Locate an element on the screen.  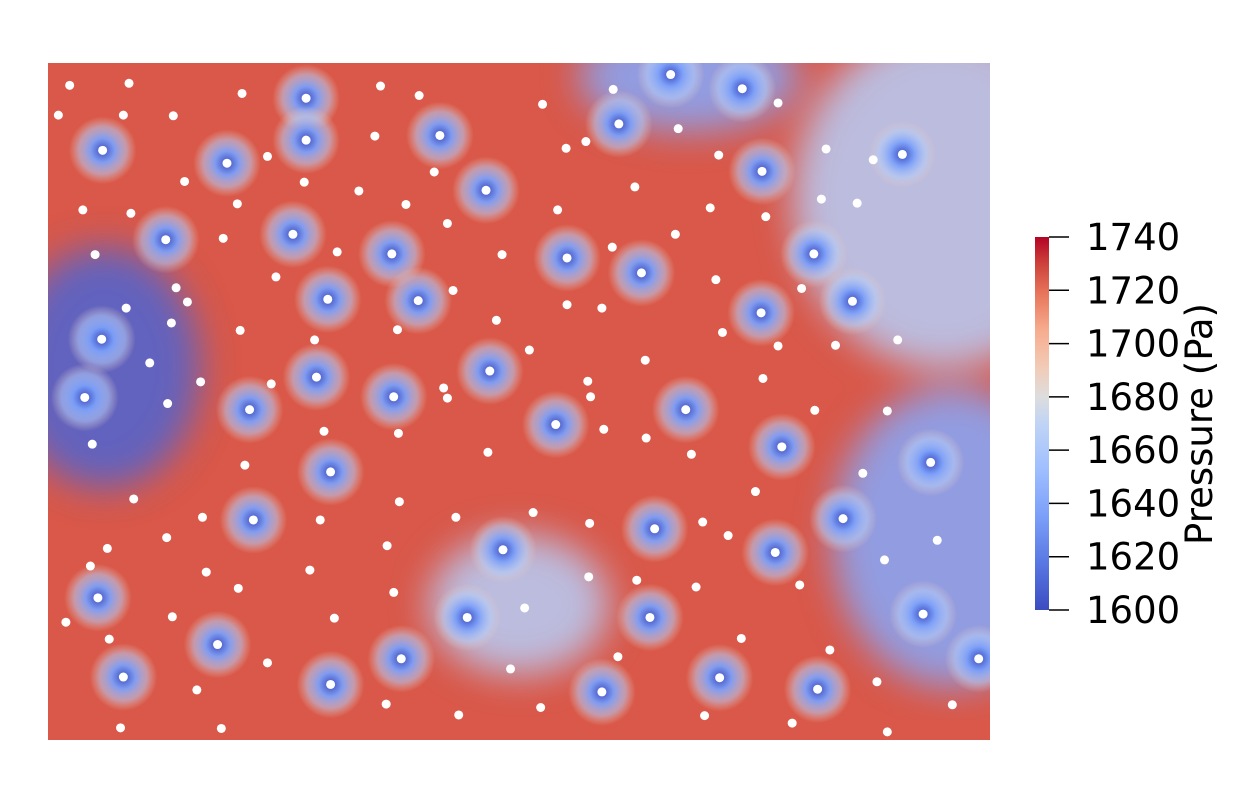
colorbar-tick-label: 1720 is located at coordinates (1133, 290).